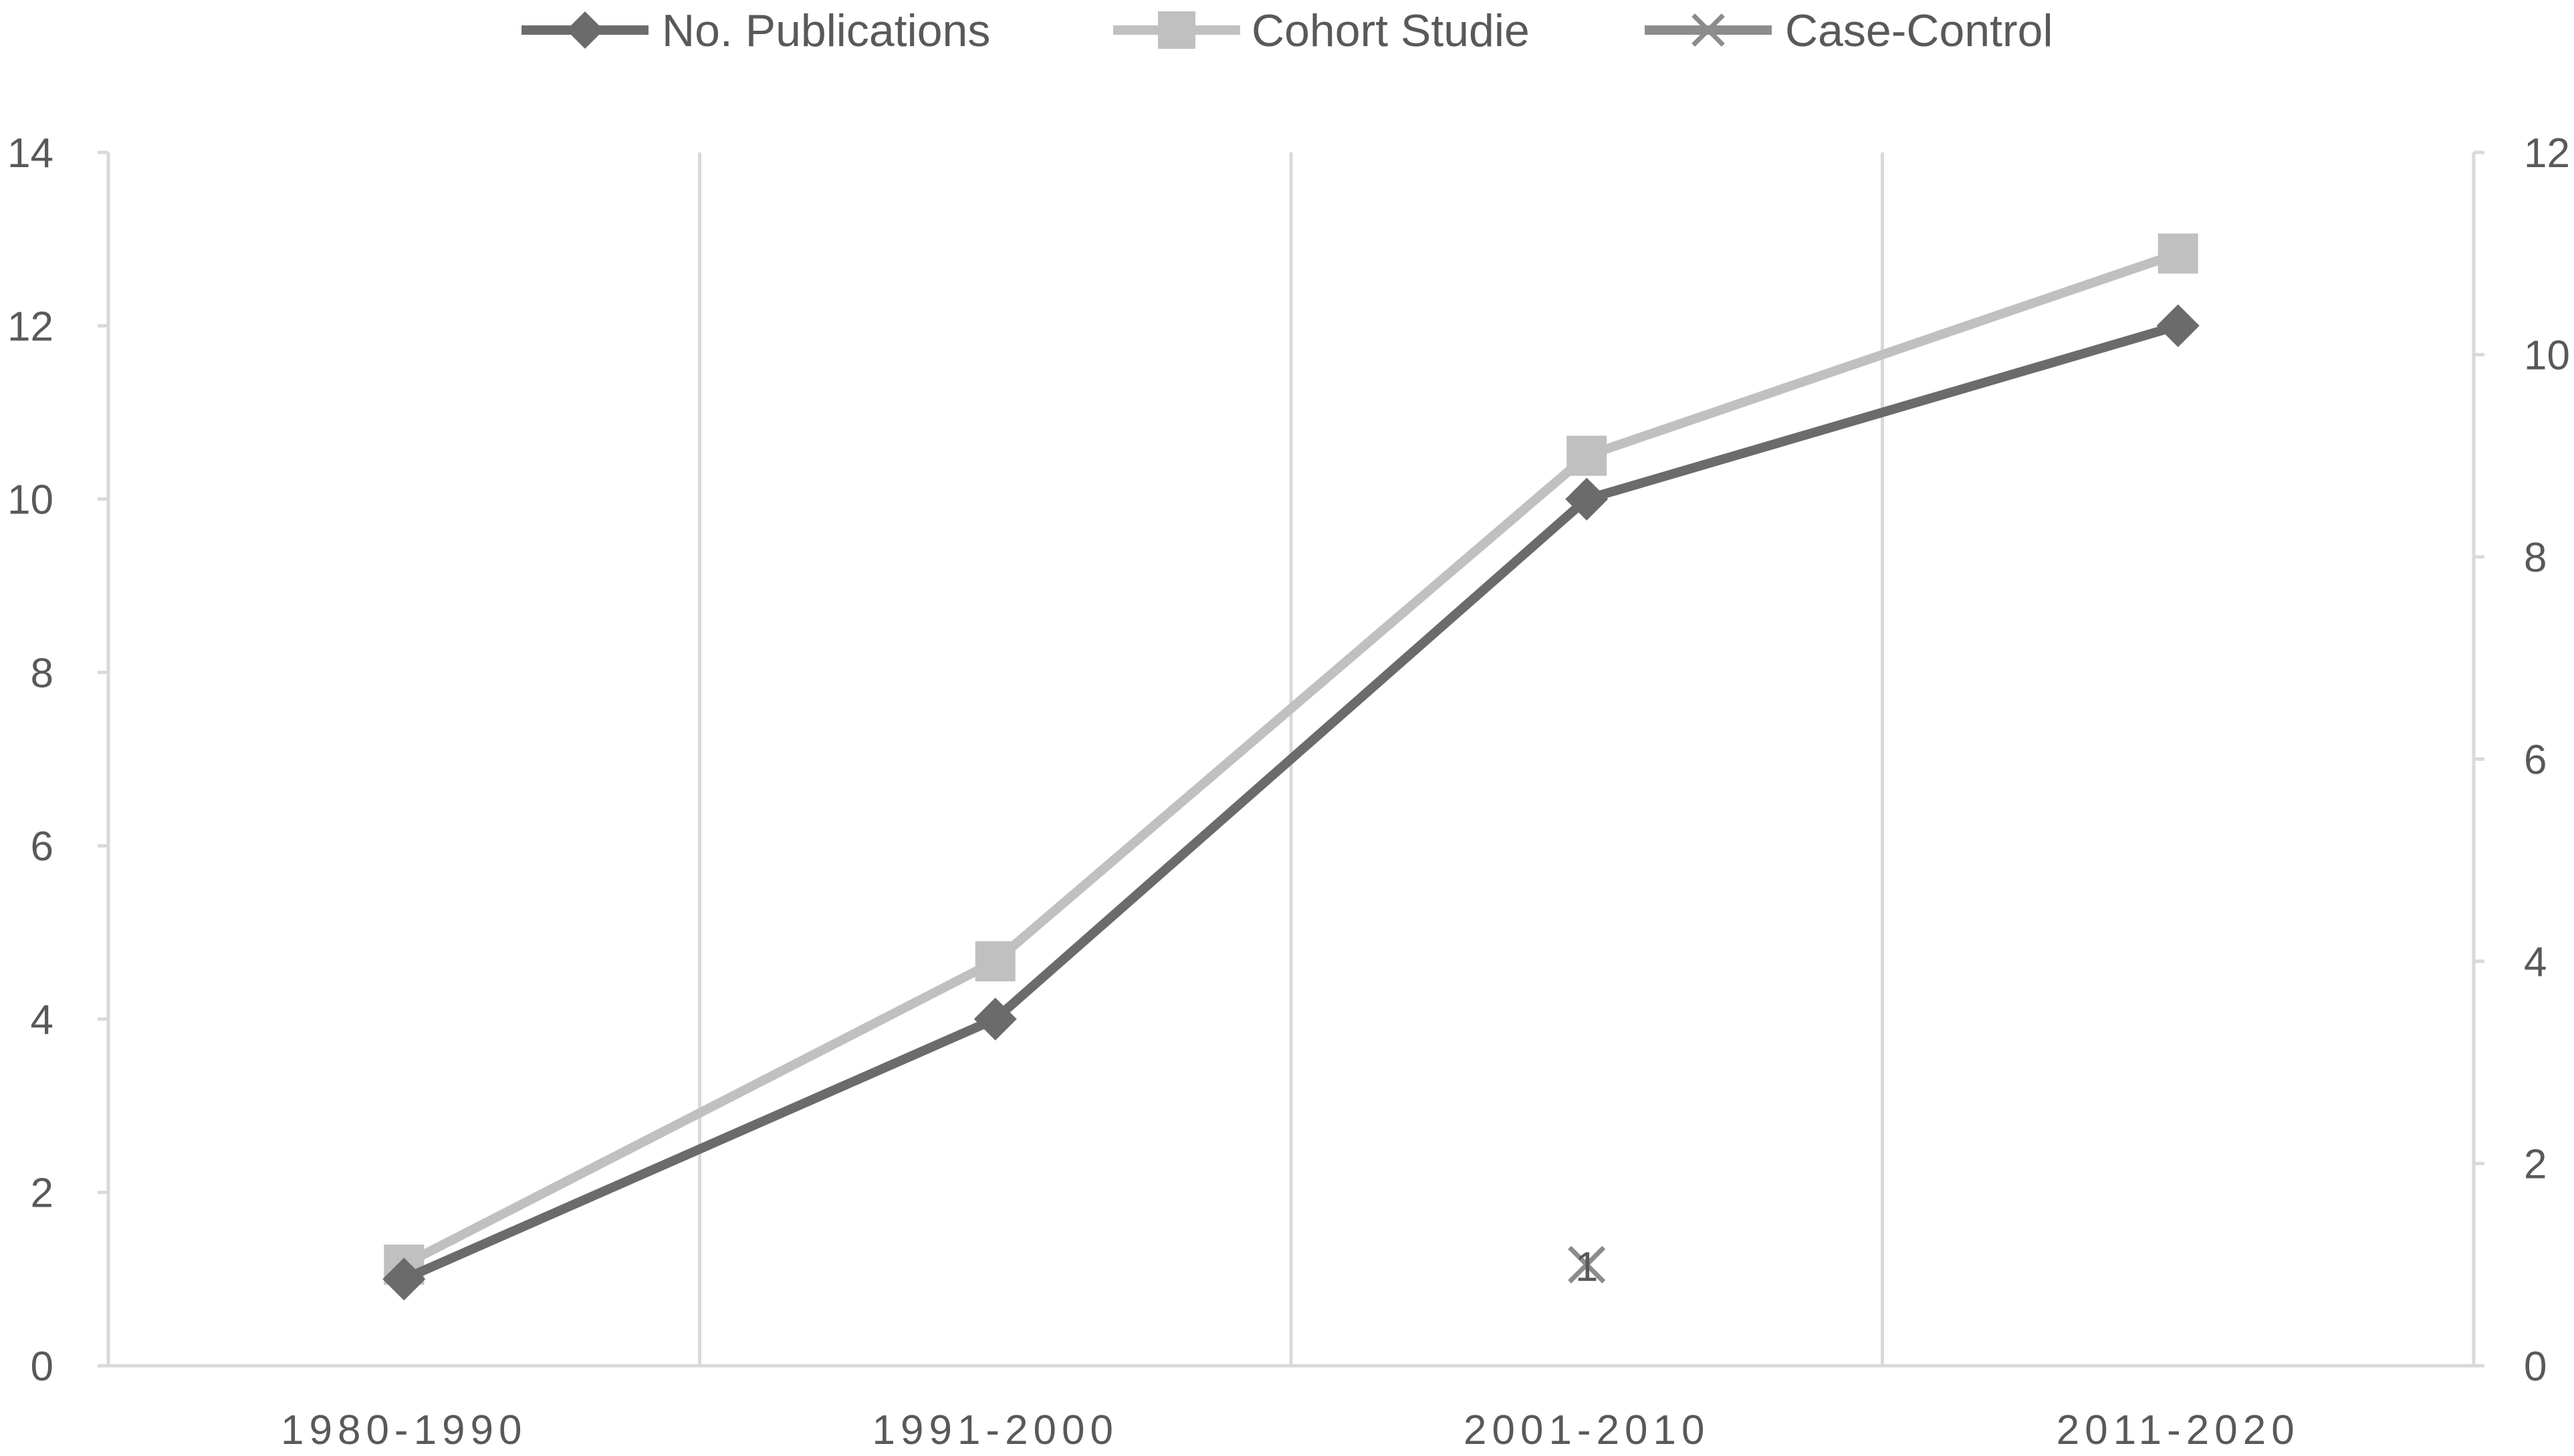 This screenshot has height=1456, width=2574. What do you see at coordinates (30, 327) in the screenshot?
I see `left-tick-label: 12` at bounding box center [30, 327].